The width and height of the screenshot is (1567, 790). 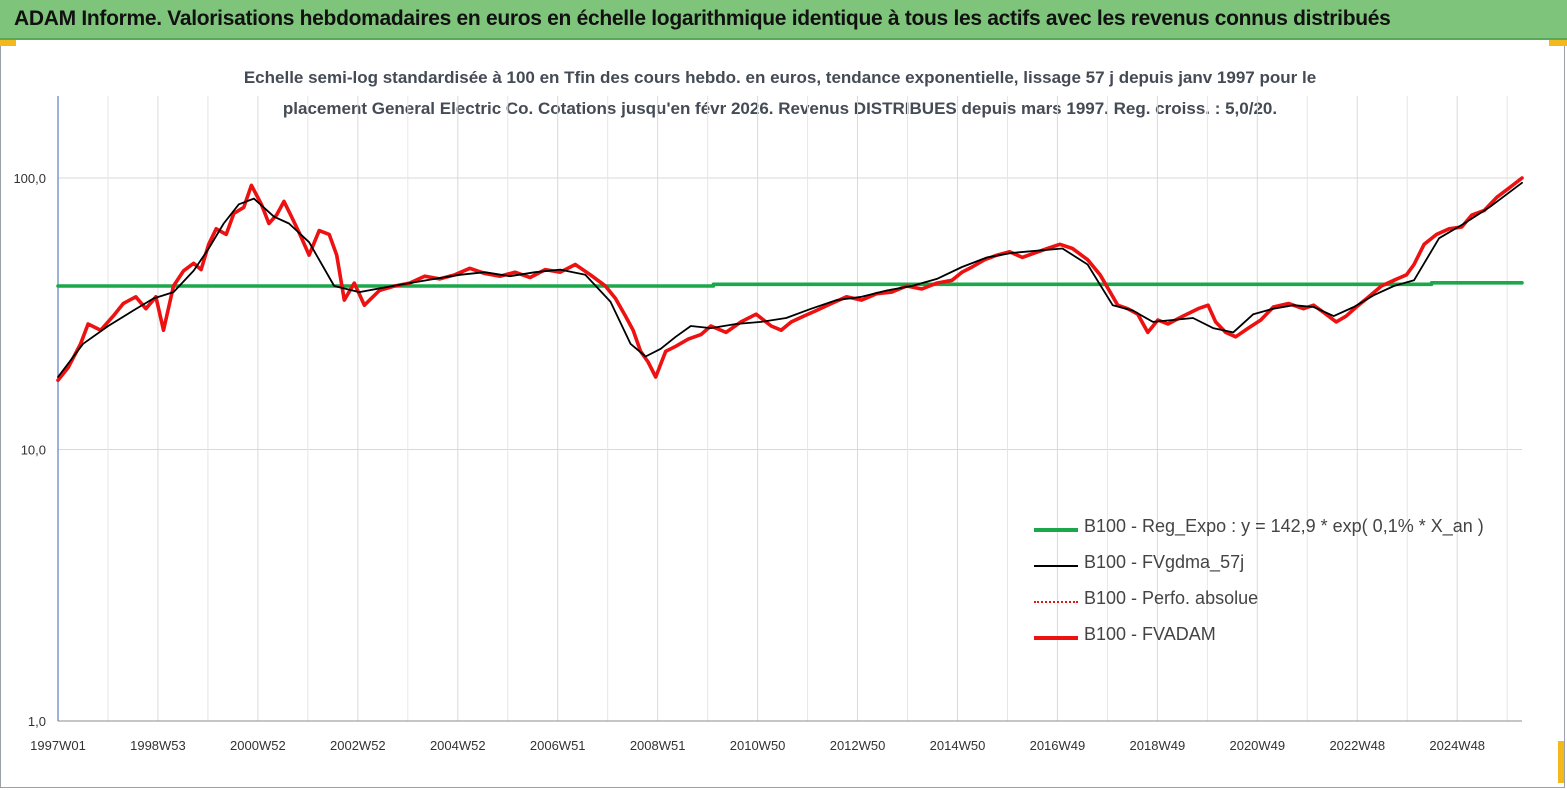 What do you see at coordinates (8, 43) in the screenshot?
I see `corner-marker-top-left` at bounding box center [8, 43].